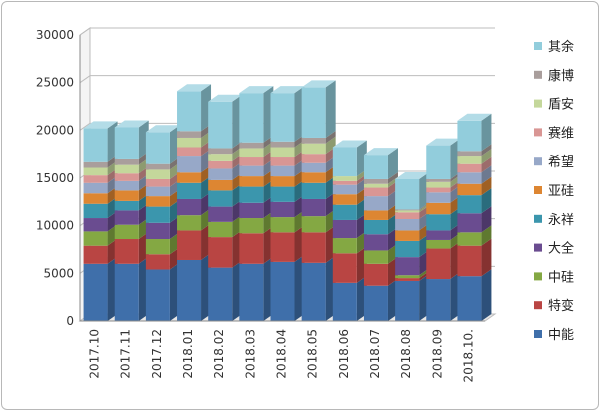 The image size is (600, 411). What do you see at coordinates (554, 162) in the screenshot?
I see `legend-item: 希望` at bounding box center [554, 162].